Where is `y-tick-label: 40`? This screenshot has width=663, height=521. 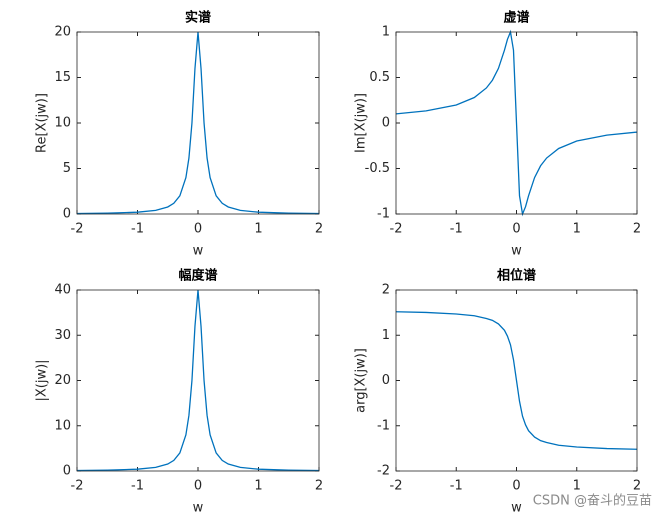 y-tick-label: 40 is located at coordinates (62, 290).